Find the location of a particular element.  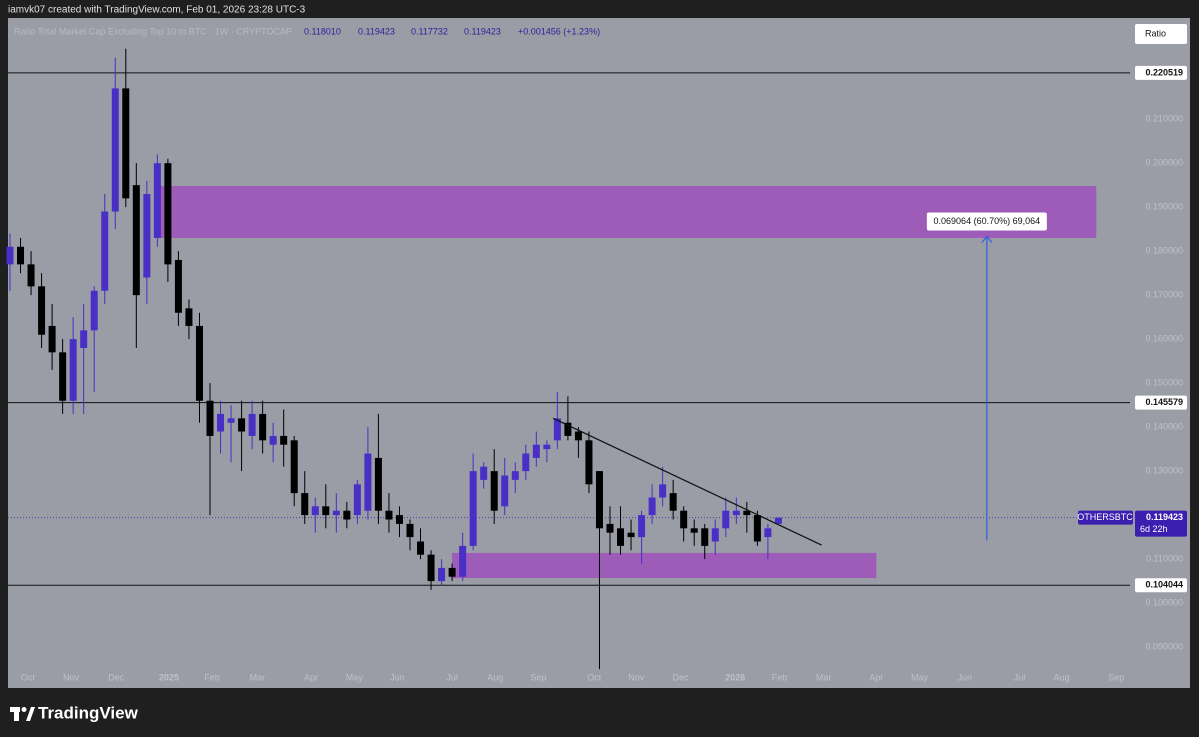

legend-value: 0.117732 is located at coordinates (429, 31).